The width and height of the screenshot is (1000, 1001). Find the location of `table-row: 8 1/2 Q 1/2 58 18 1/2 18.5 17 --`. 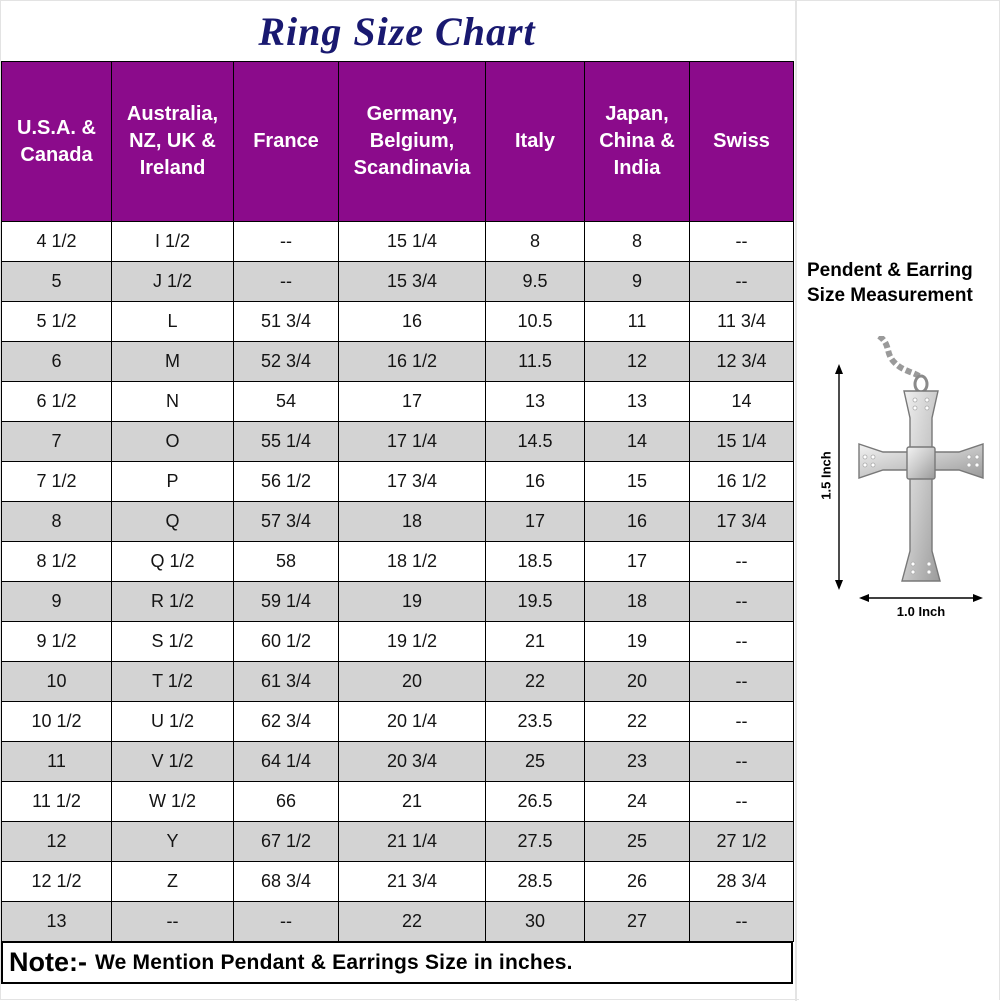

table-row: 8 1/2 Q 1/2 58 18 1/2 18.5 17 -- is located at coordinates (397, 561).